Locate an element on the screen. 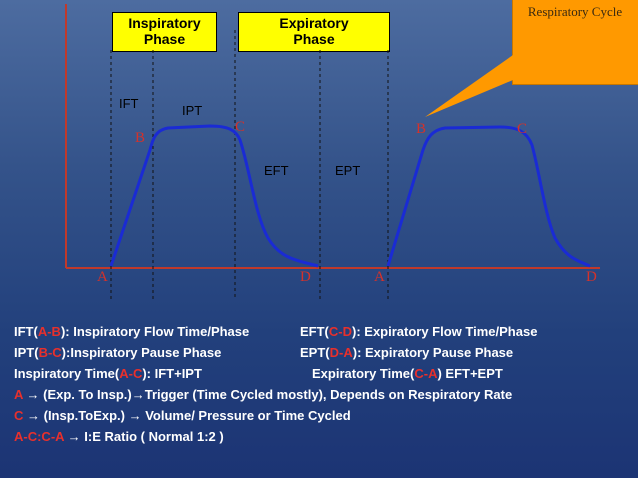  point-d-2: D is located at coordinates (591, 277).